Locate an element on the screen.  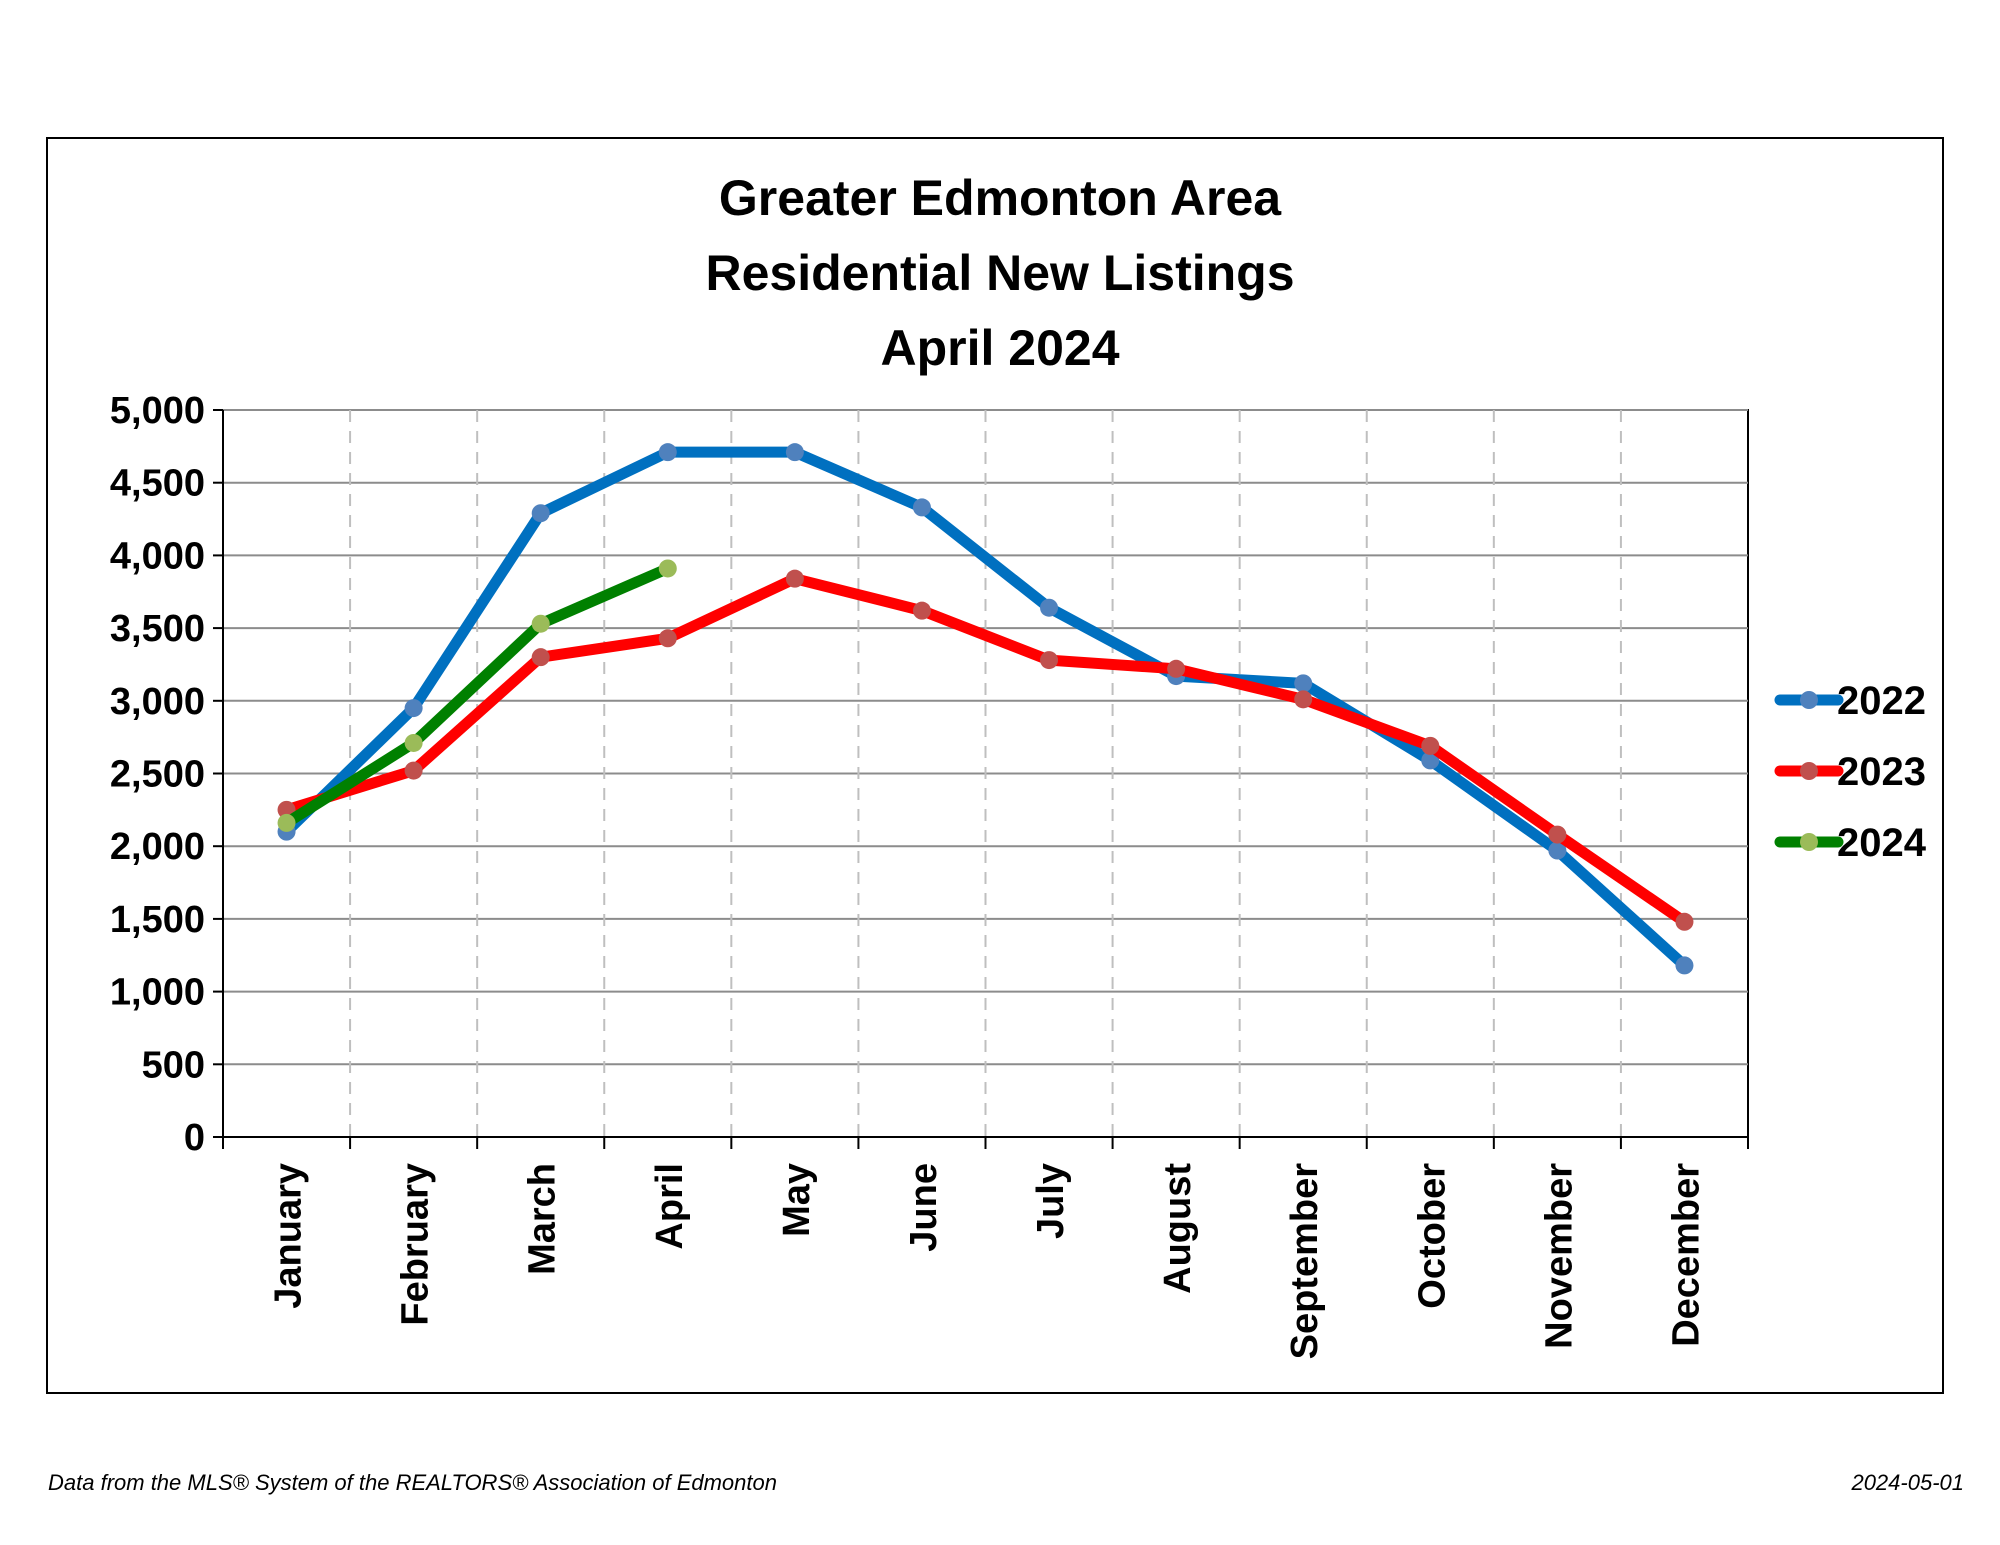
chart-title-line: Residential New Listings is located at coordinates (999, 273).